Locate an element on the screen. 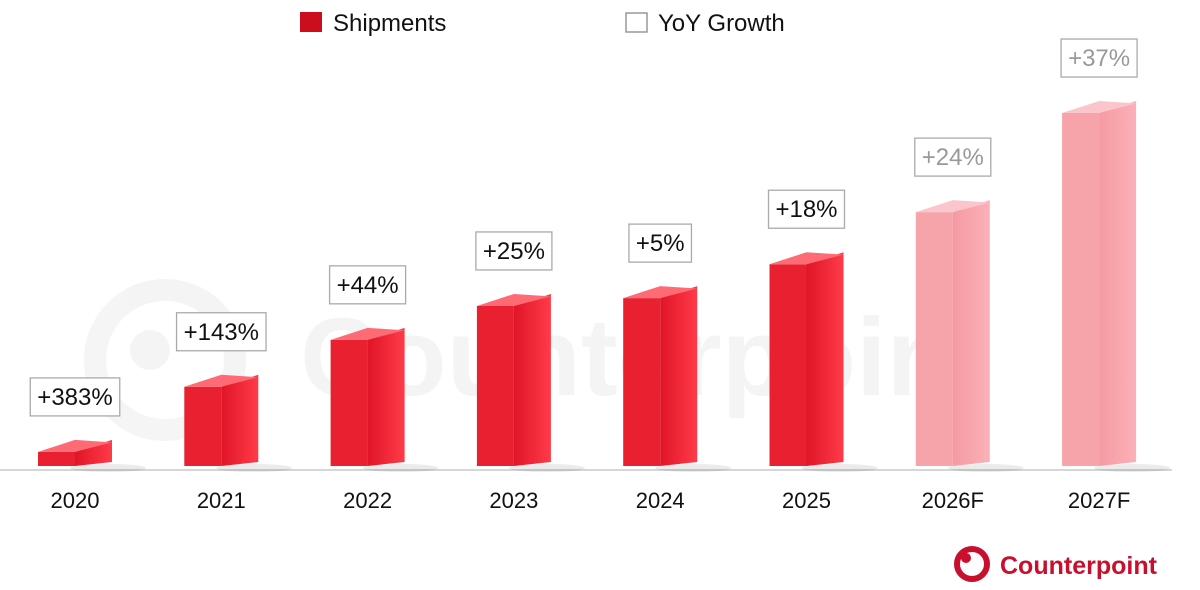  yoy-label-2025: +18% is located at coordinates (806, 209).